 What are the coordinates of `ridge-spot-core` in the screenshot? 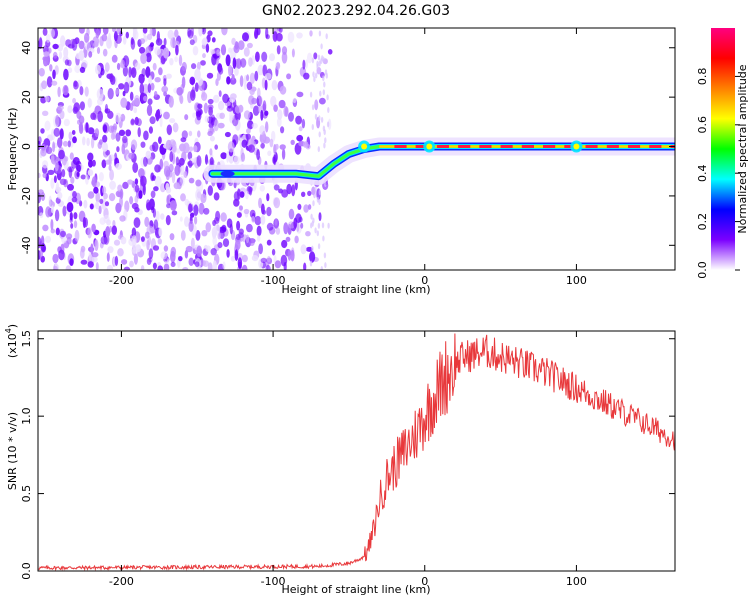 It's located at (576, 146).